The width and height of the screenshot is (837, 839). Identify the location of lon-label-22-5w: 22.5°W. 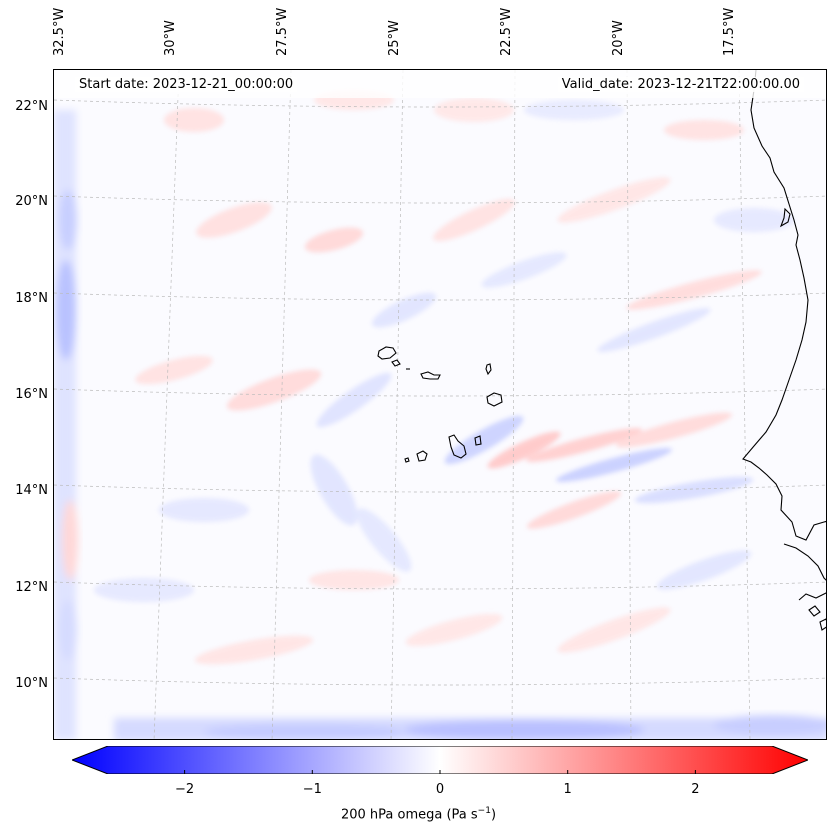
(506, 31).